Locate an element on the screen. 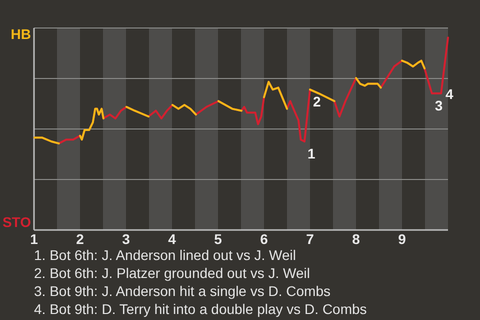 Image resolution: width=480 pixels, height=320 pixels. x-tick-label: 5 is located at coordinates (218, 239).